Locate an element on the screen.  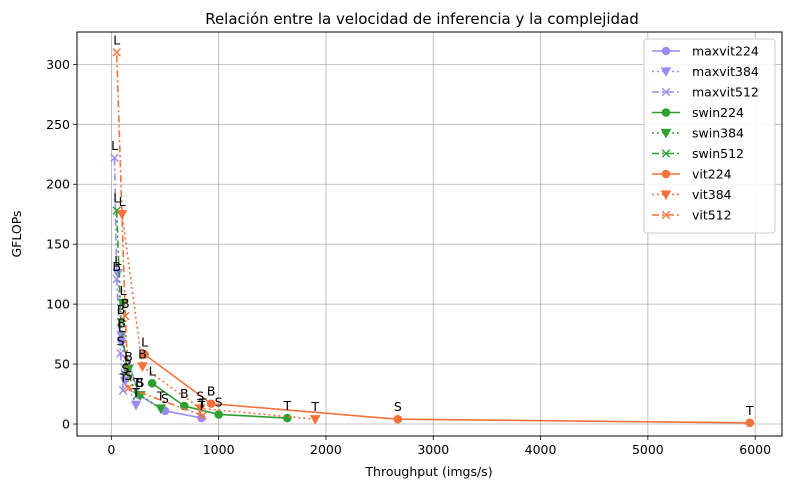
legend-item: vit384 is located at coordinates (692, 194).